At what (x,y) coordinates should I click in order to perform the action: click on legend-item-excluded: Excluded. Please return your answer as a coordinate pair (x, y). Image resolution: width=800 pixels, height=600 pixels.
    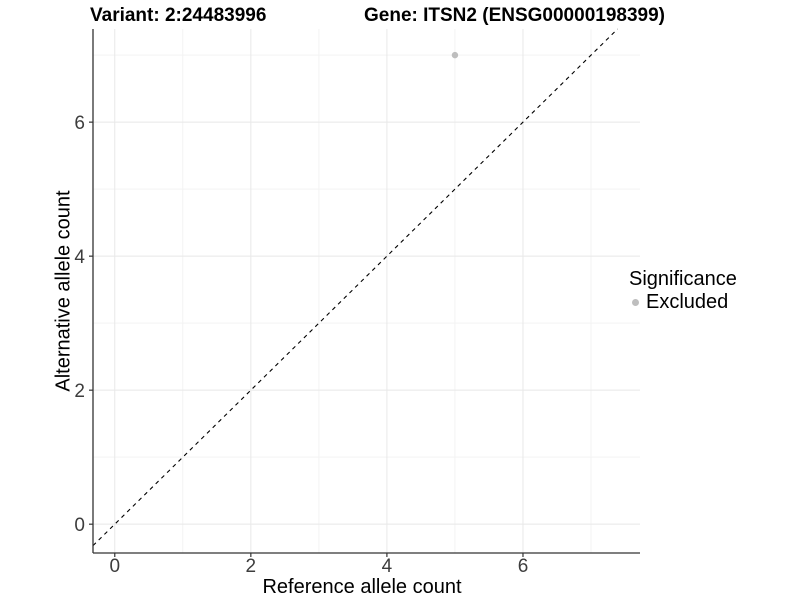
    Looking at the image, I should click on (683, 302).